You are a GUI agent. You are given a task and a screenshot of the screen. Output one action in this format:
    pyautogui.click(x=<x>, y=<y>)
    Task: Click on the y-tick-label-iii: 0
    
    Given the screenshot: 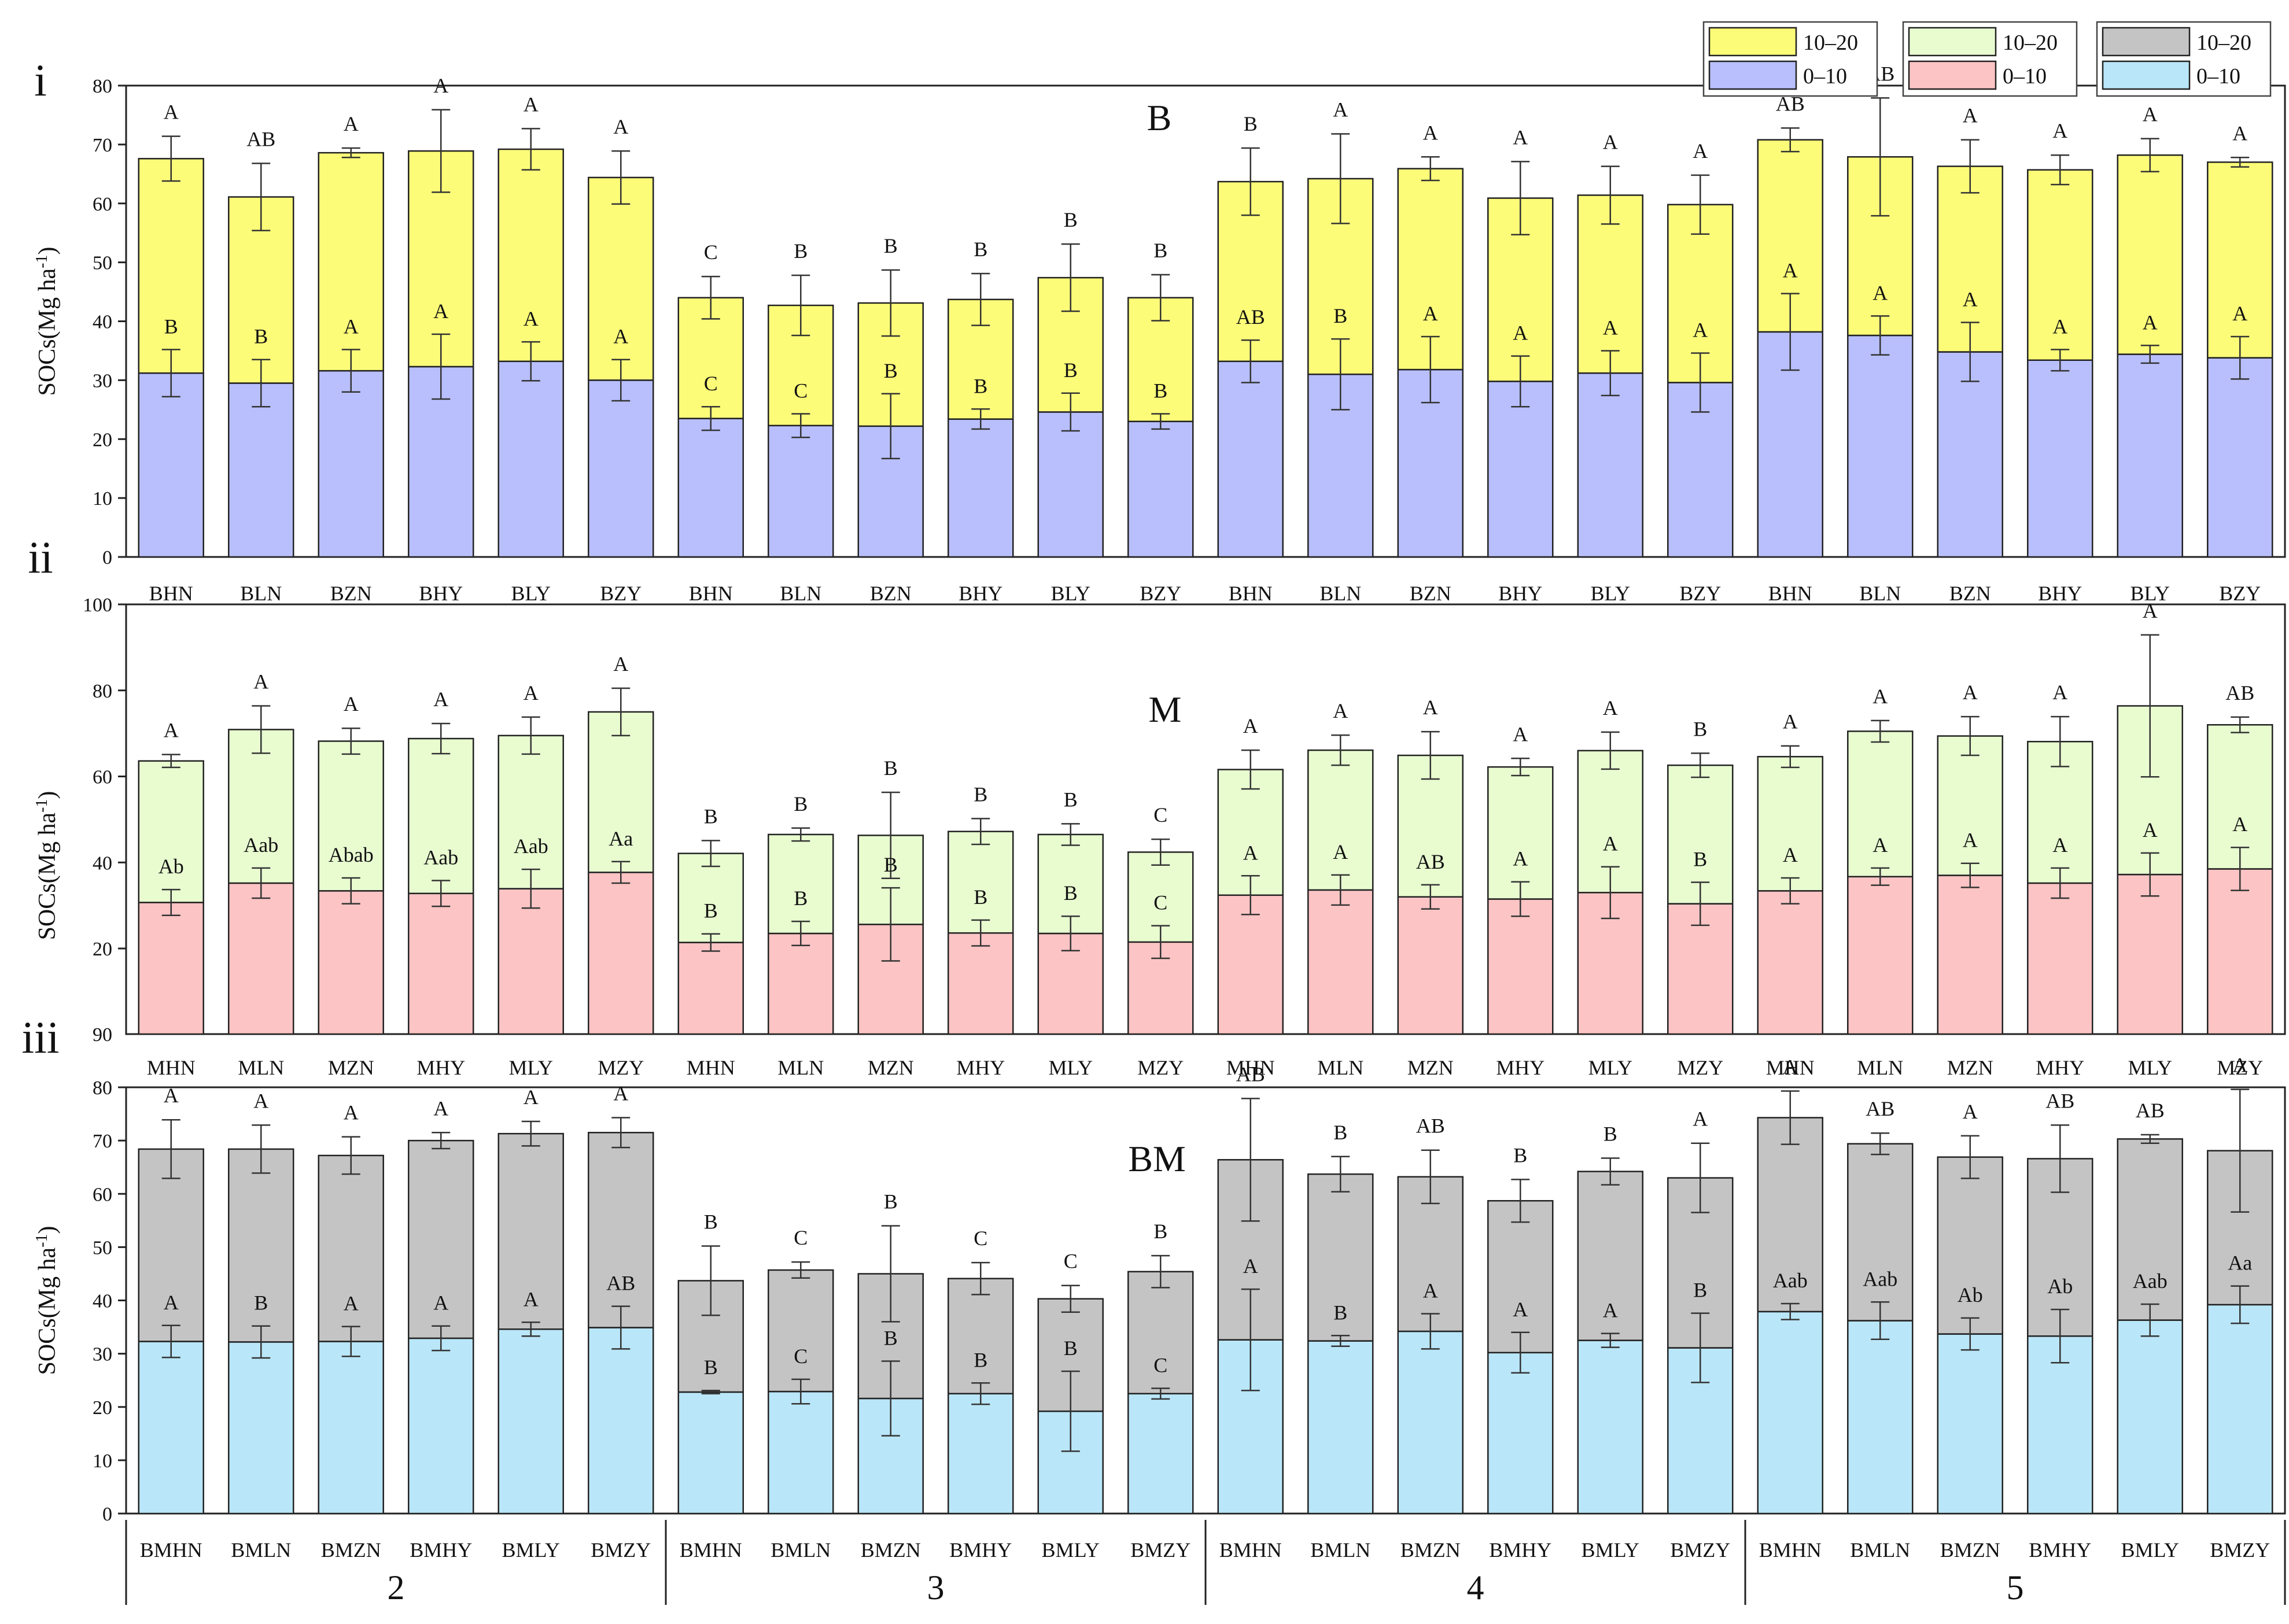 What is the action you would take?
    pyautogui.click(x=107, y=1514)
    